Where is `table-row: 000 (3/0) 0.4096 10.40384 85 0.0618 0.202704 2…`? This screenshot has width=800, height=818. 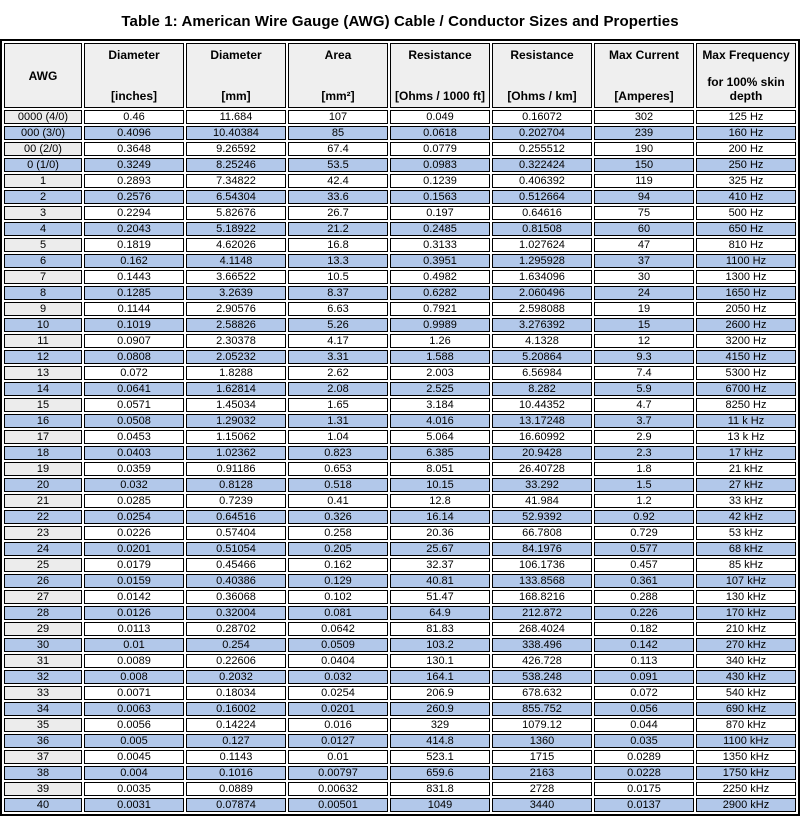
table-row: 000 (3/0) 0.4096 10.40384 85 0.0618 0.202704 2… is located at coordinates (400, 133).